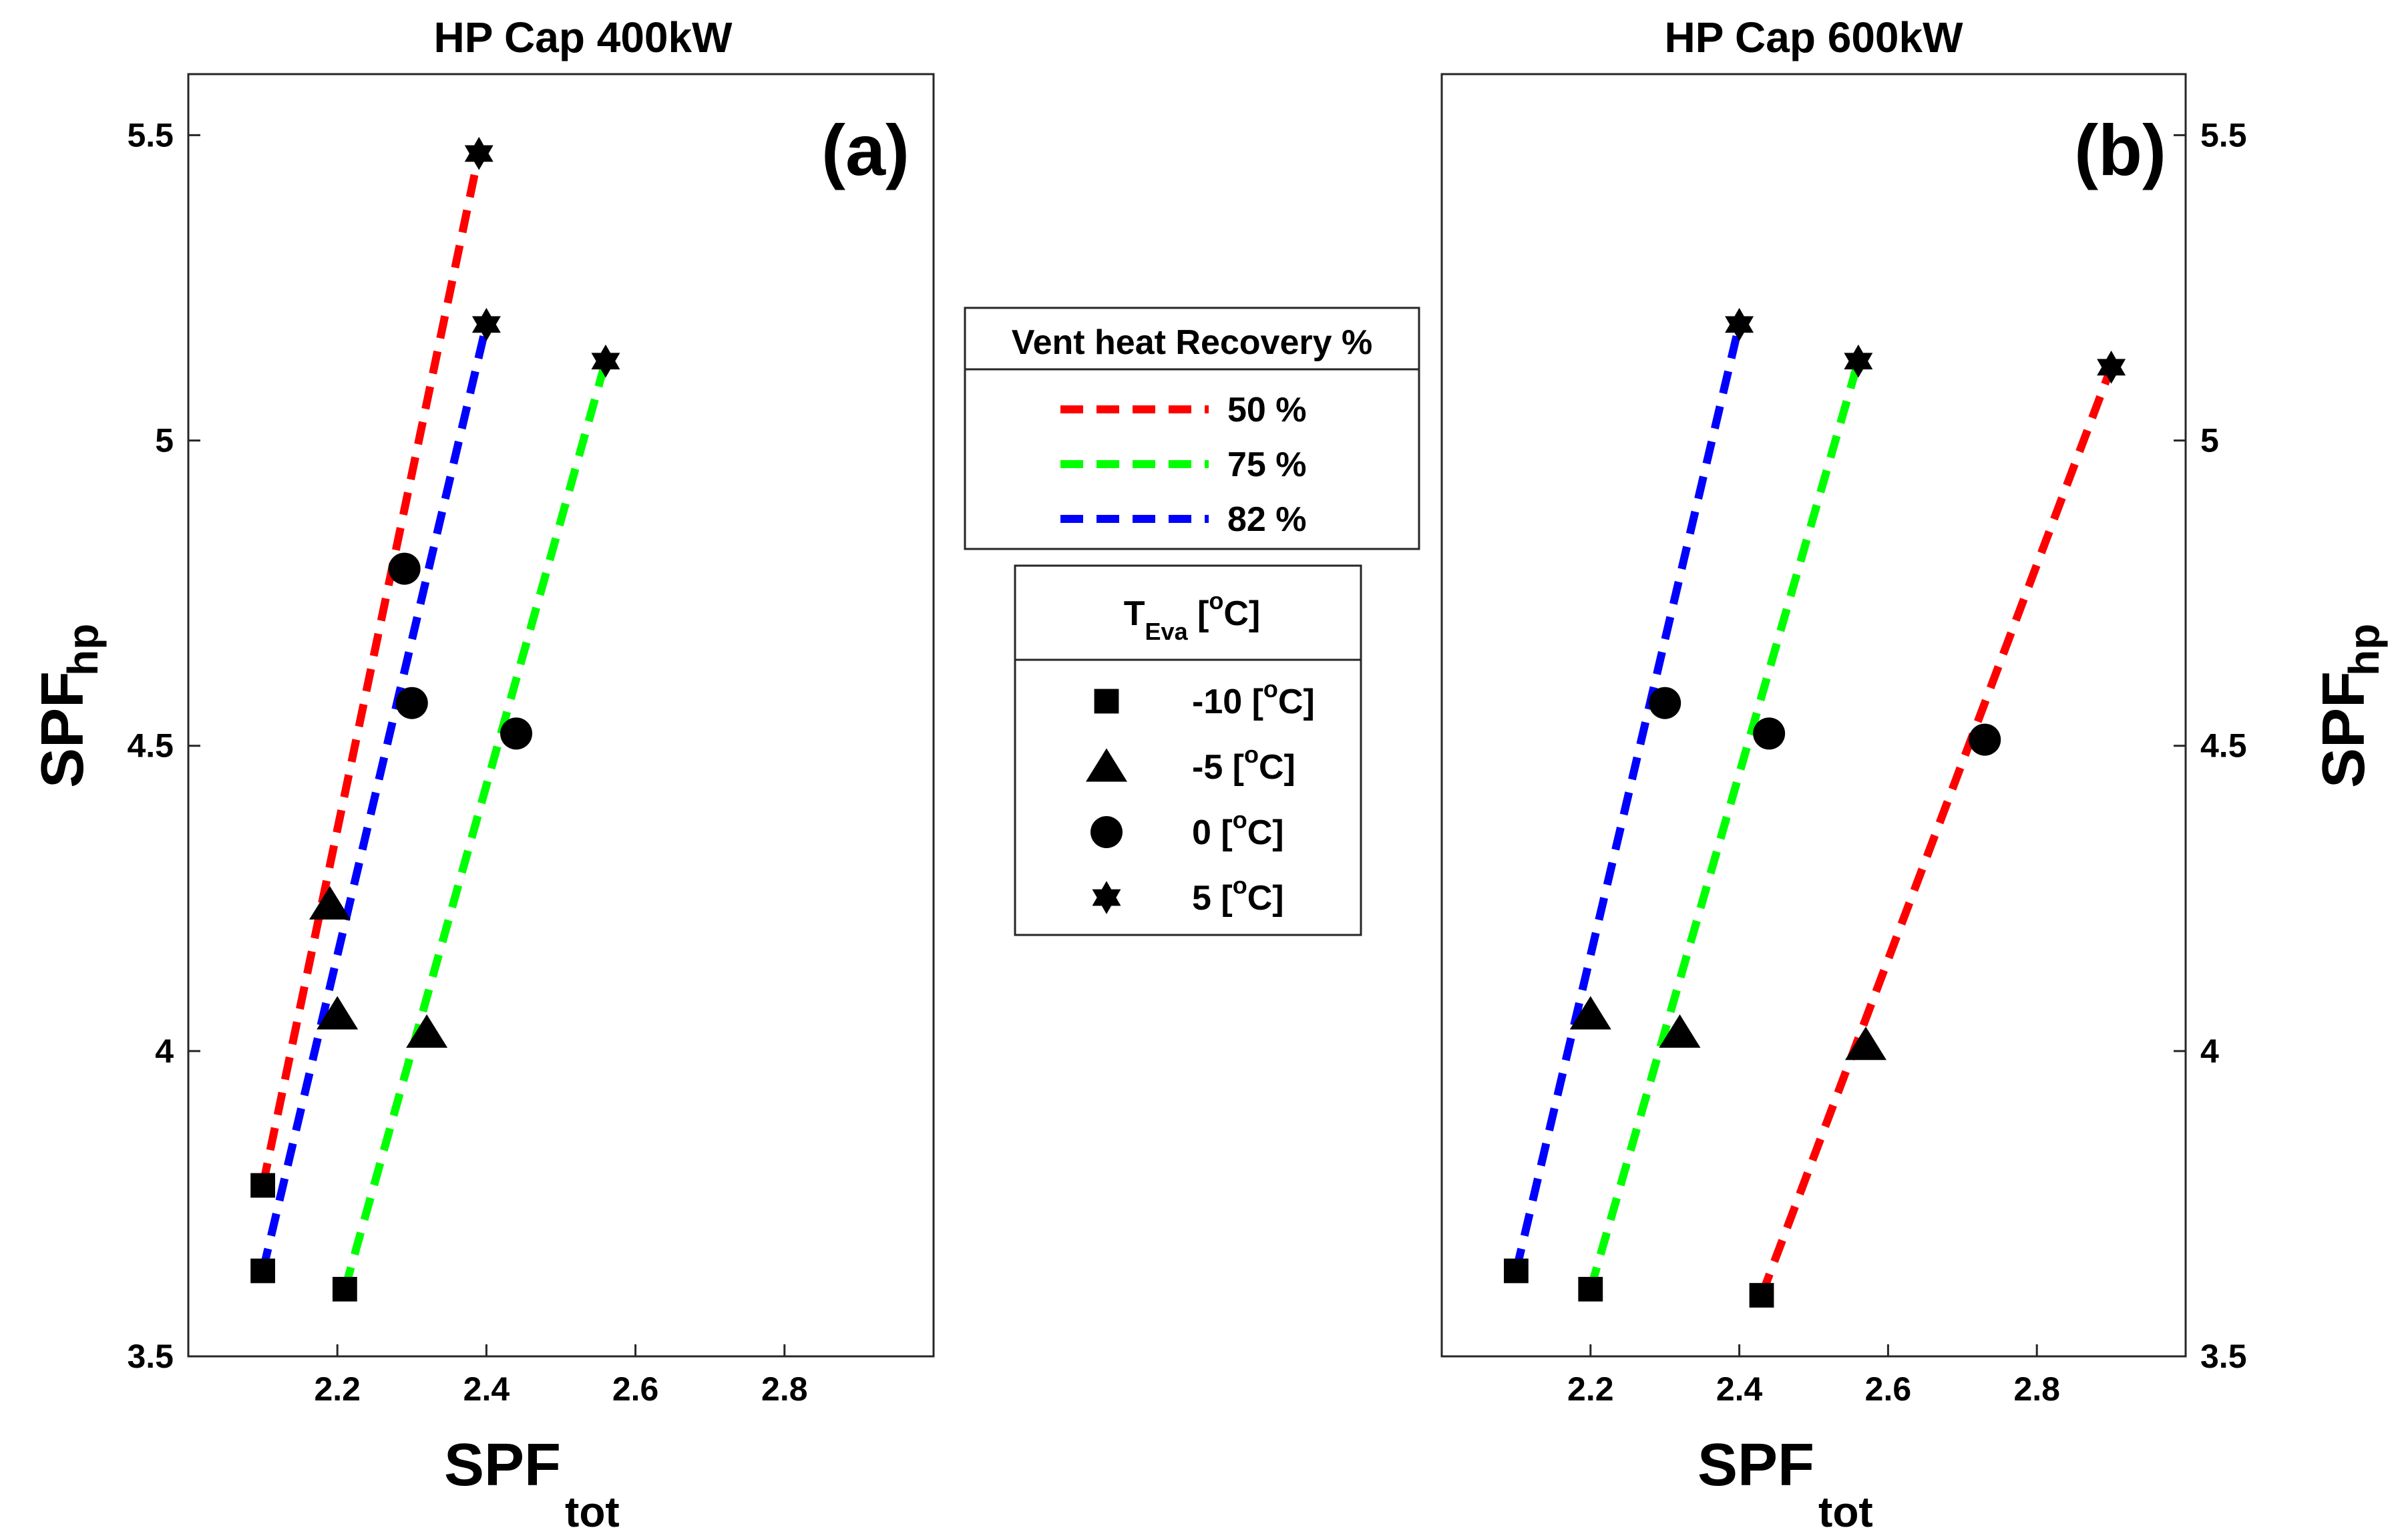 Image resolution: width=2396 pixels, height=1540 pixels. What do you see at coordinates (584, 37) in the screenshot?
I see `panel-a-title: HP Cap 400kW` at bounding box center [584, 37].